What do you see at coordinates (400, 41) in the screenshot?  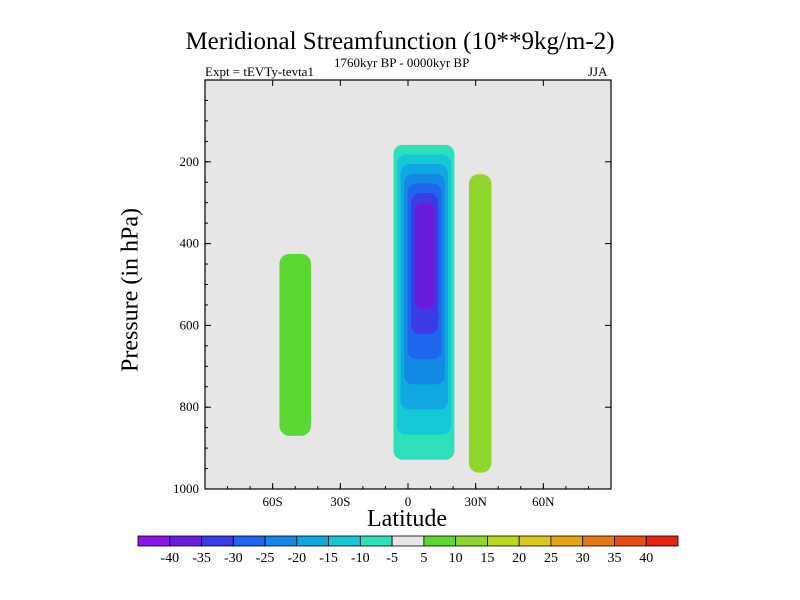 I see `chart-title: Meridional Streamfunction (10**9kg/m-2)` at bounding box center [400, 41].